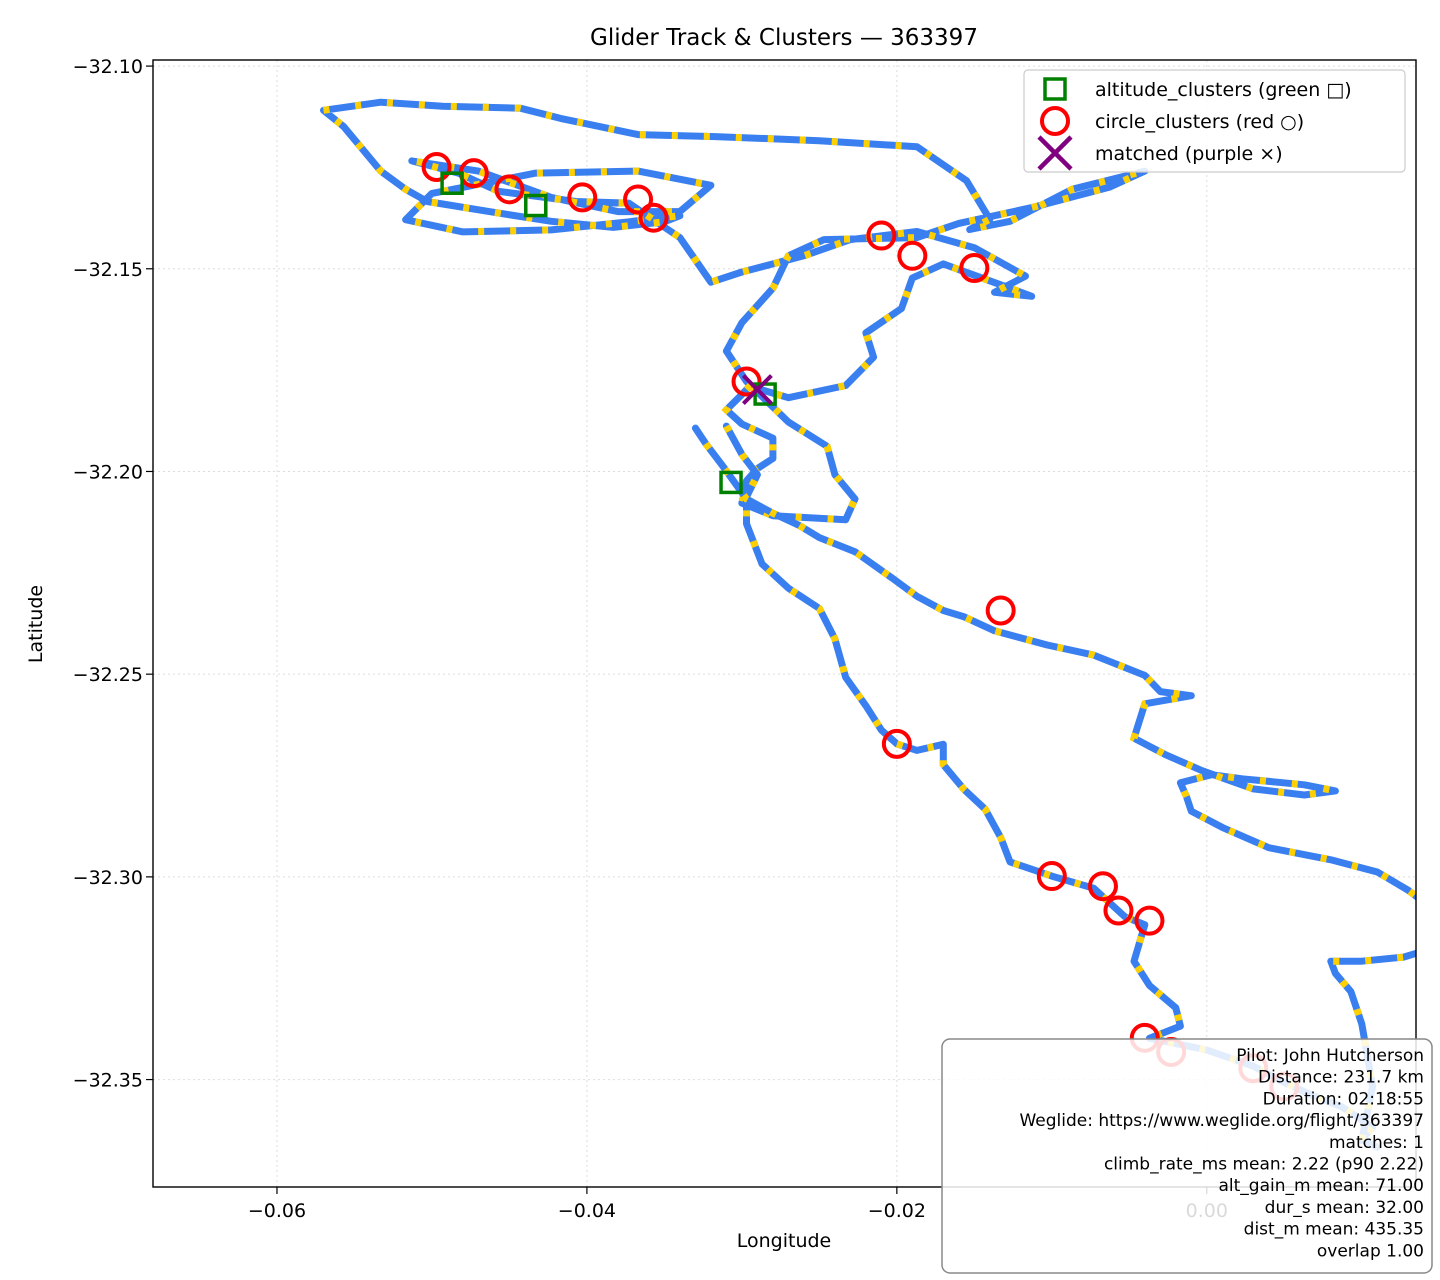  What do you see at coordinates (1055, 153) in the screenshot?
I see `legend-x-icon` at bounding box center [1055, 153].